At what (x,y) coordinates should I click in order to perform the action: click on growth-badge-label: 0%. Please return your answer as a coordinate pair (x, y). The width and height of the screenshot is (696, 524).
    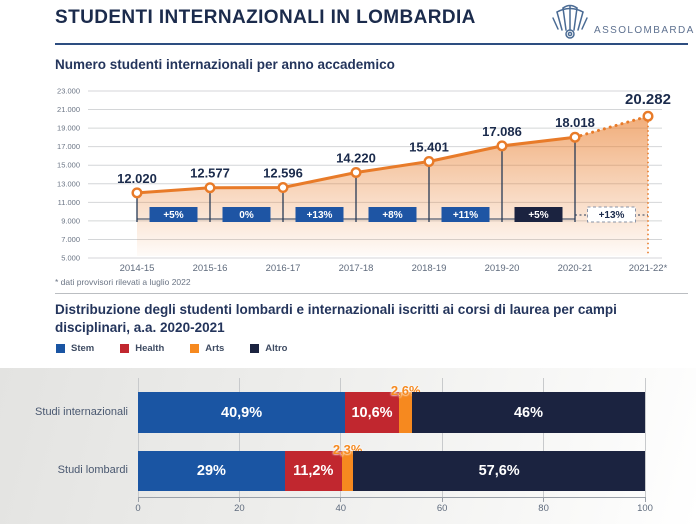
    Looking at the image, I should click on (246, 215).